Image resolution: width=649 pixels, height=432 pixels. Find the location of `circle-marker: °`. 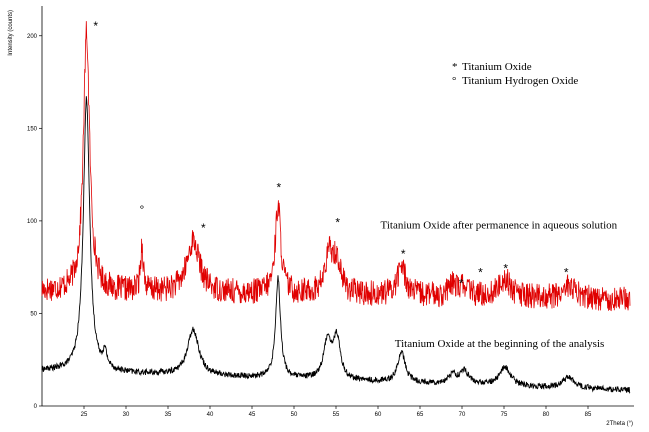

circle-marker: ° is located at coordinates (142, 209).